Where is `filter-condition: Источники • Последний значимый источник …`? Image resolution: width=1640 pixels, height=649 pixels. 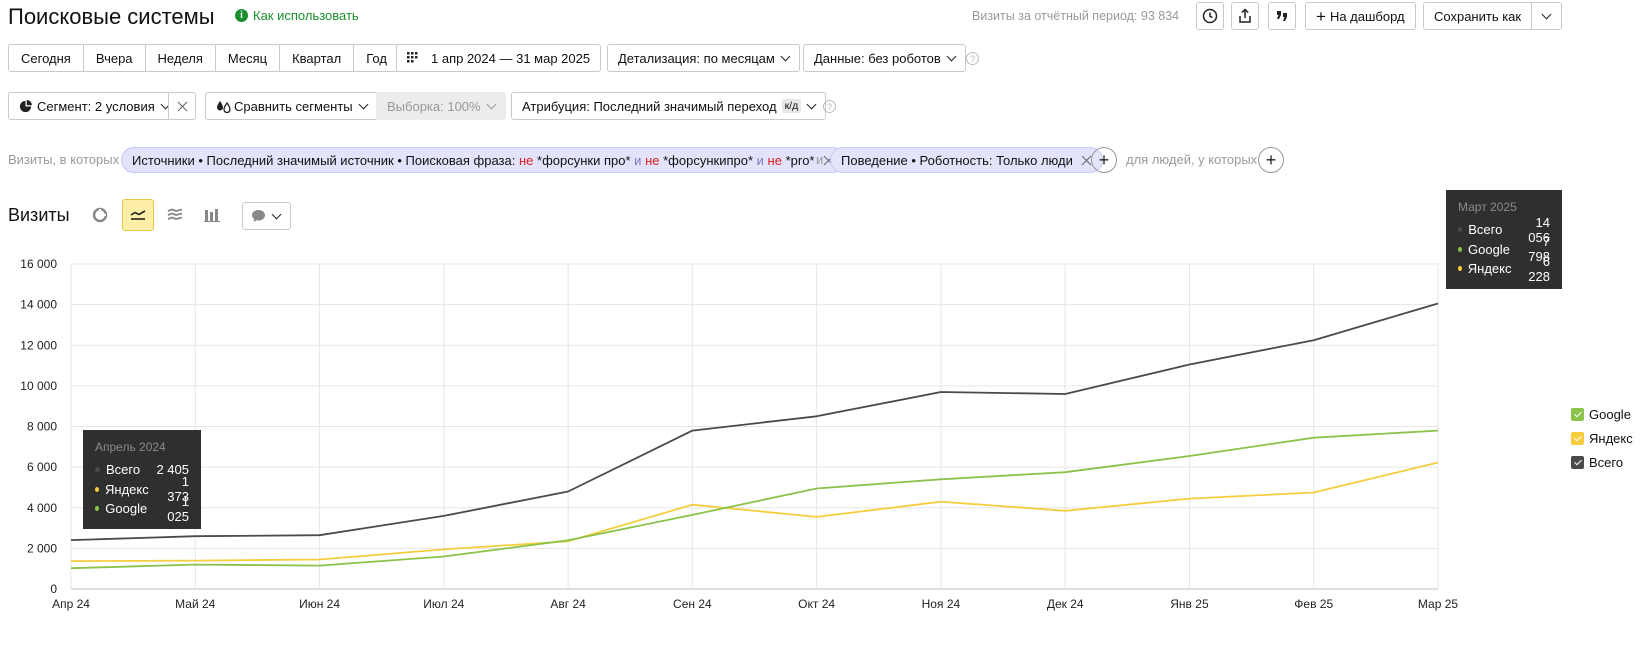
filter-condition: Источники • Последний значимый источник … is located at coordinates (324, 160).